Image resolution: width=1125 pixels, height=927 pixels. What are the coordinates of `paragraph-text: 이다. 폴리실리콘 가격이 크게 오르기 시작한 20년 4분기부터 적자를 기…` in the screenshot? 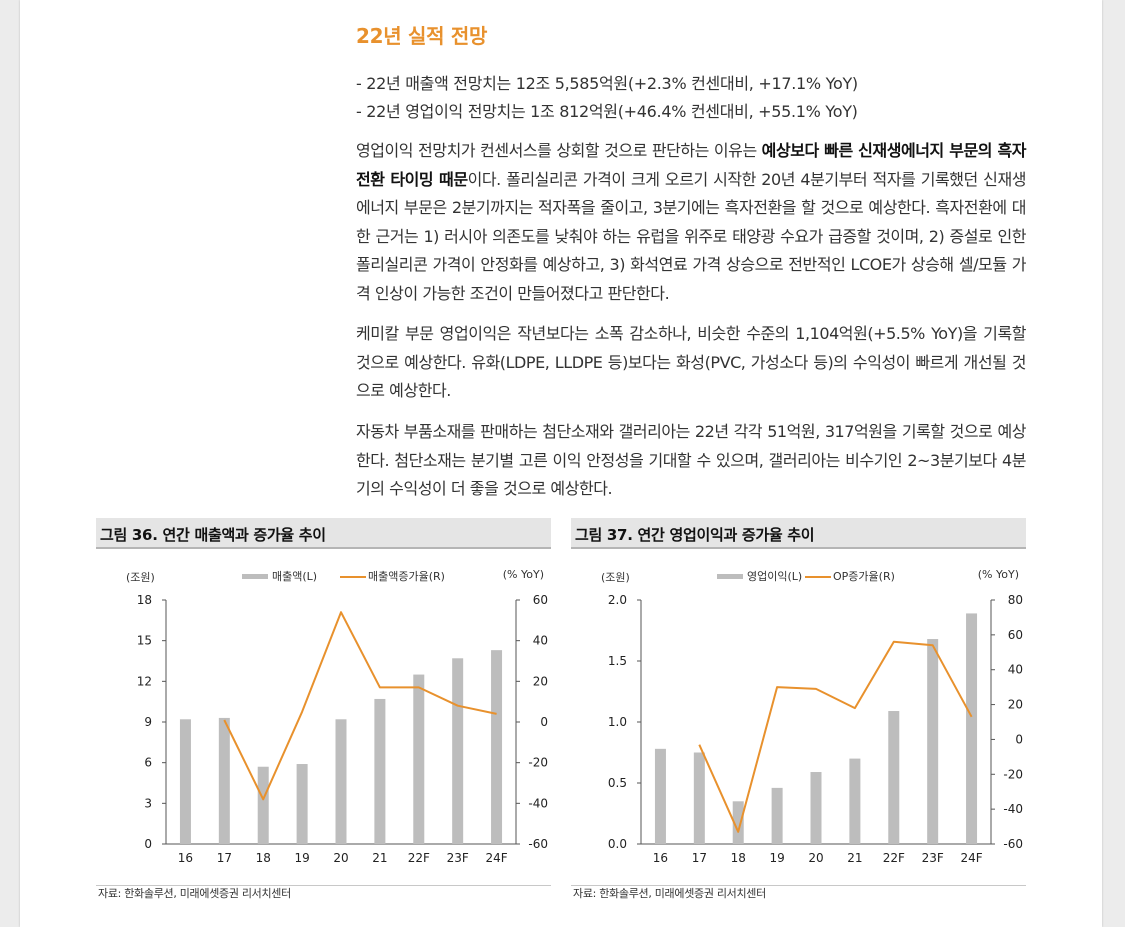 It's located at (691, 236).